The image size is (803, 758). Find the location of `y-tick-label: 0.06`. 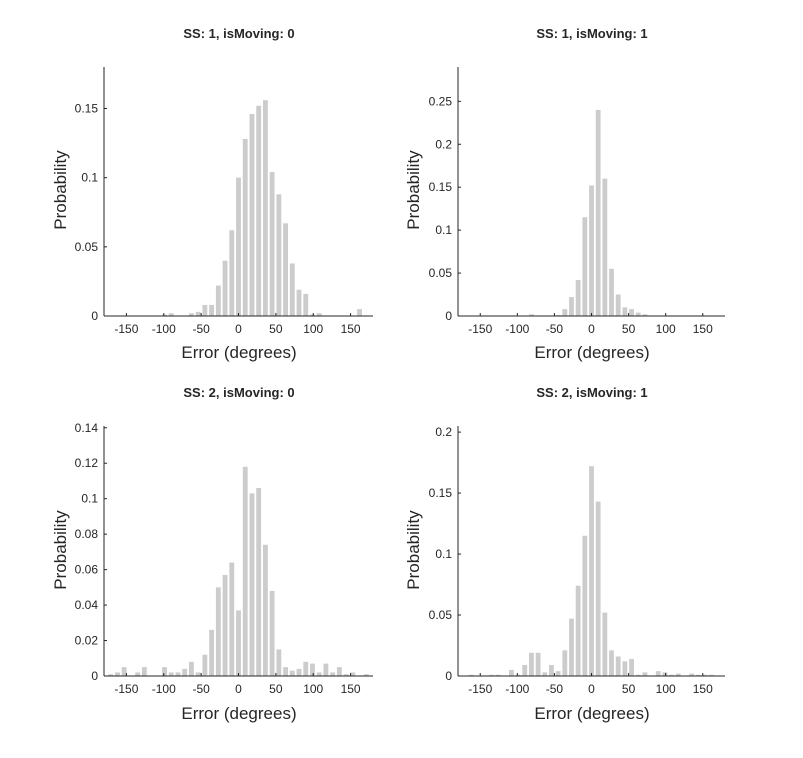

y-tick-label: 0.06 is located at coordinates (87, 570).